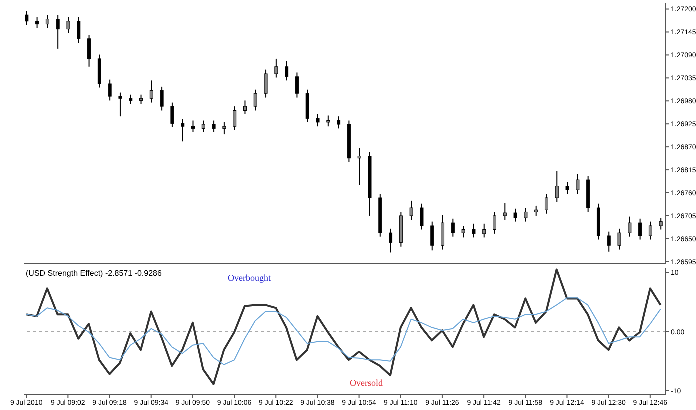 This screenshot has height=410, width=696. Describe the element at coordinates (366, 383) in the screenshot. I see `annotation: Oversold` at that location.